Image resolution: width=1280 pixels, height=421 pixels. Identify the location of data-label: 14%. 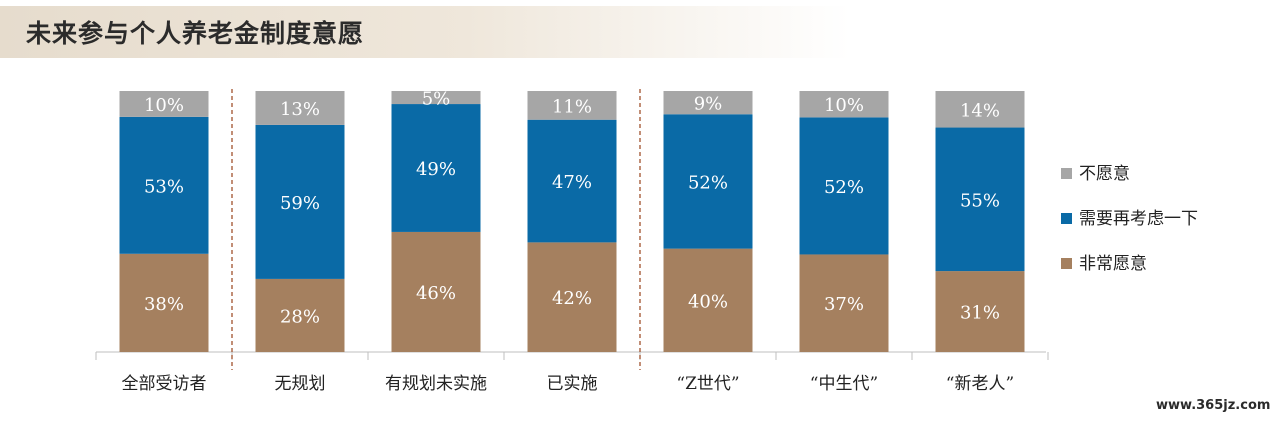
(980, 110).